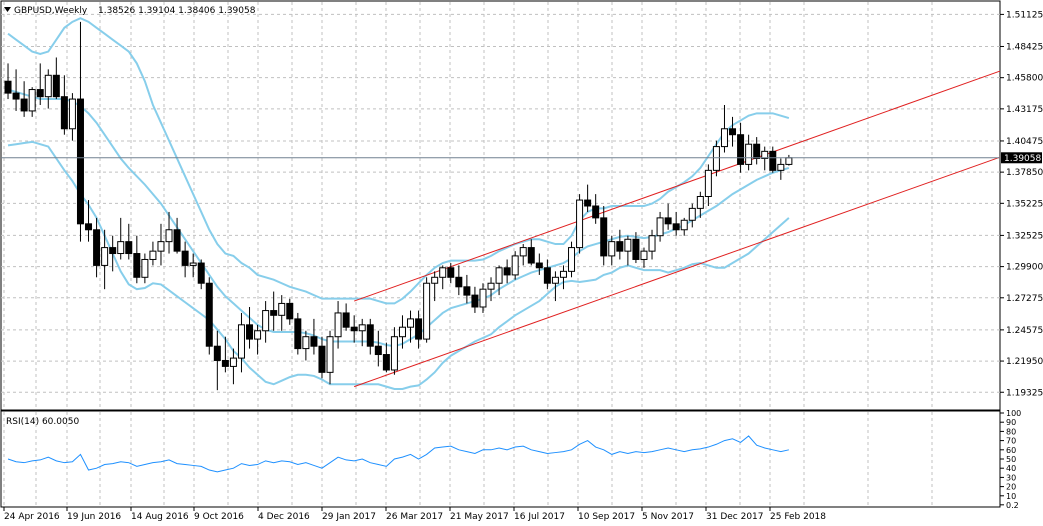 The image size is (1043, 526). I want to click on price-tick-label: 1.21950, so click(1024, 362).